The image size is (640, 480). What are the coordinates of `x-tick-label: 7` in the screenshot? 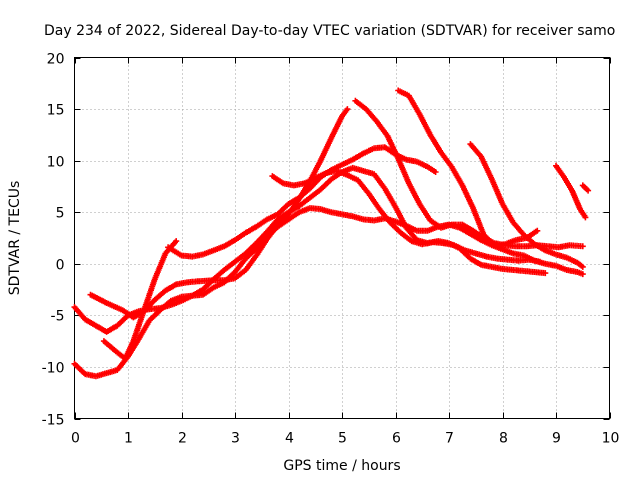 It's located at (449, 439).